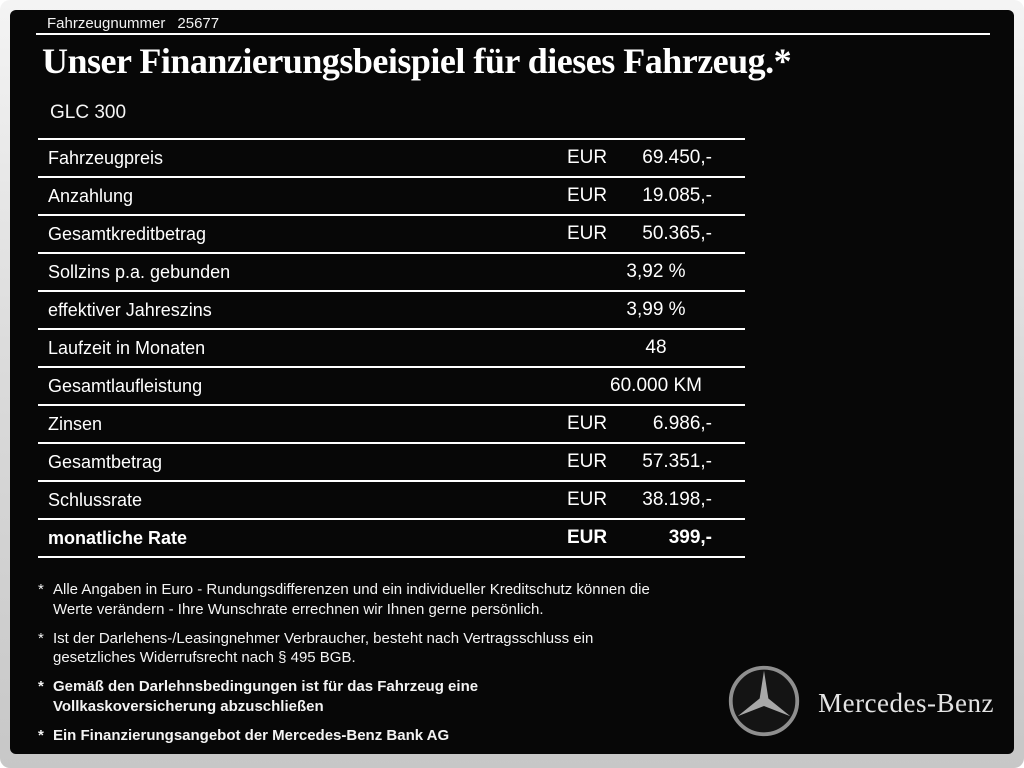  I want to click on table-row-laufzeit: Laufzeit in Monaten 48, so click(391, 349).